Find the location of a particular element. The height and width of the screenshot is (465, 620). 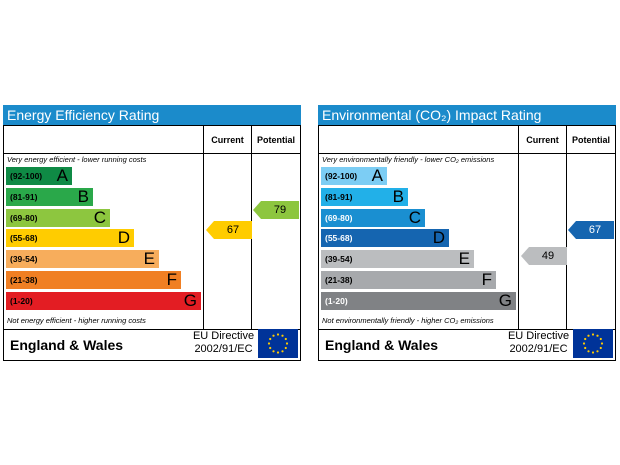

current-rating-value: 67 is located at coordinates (233, 230).